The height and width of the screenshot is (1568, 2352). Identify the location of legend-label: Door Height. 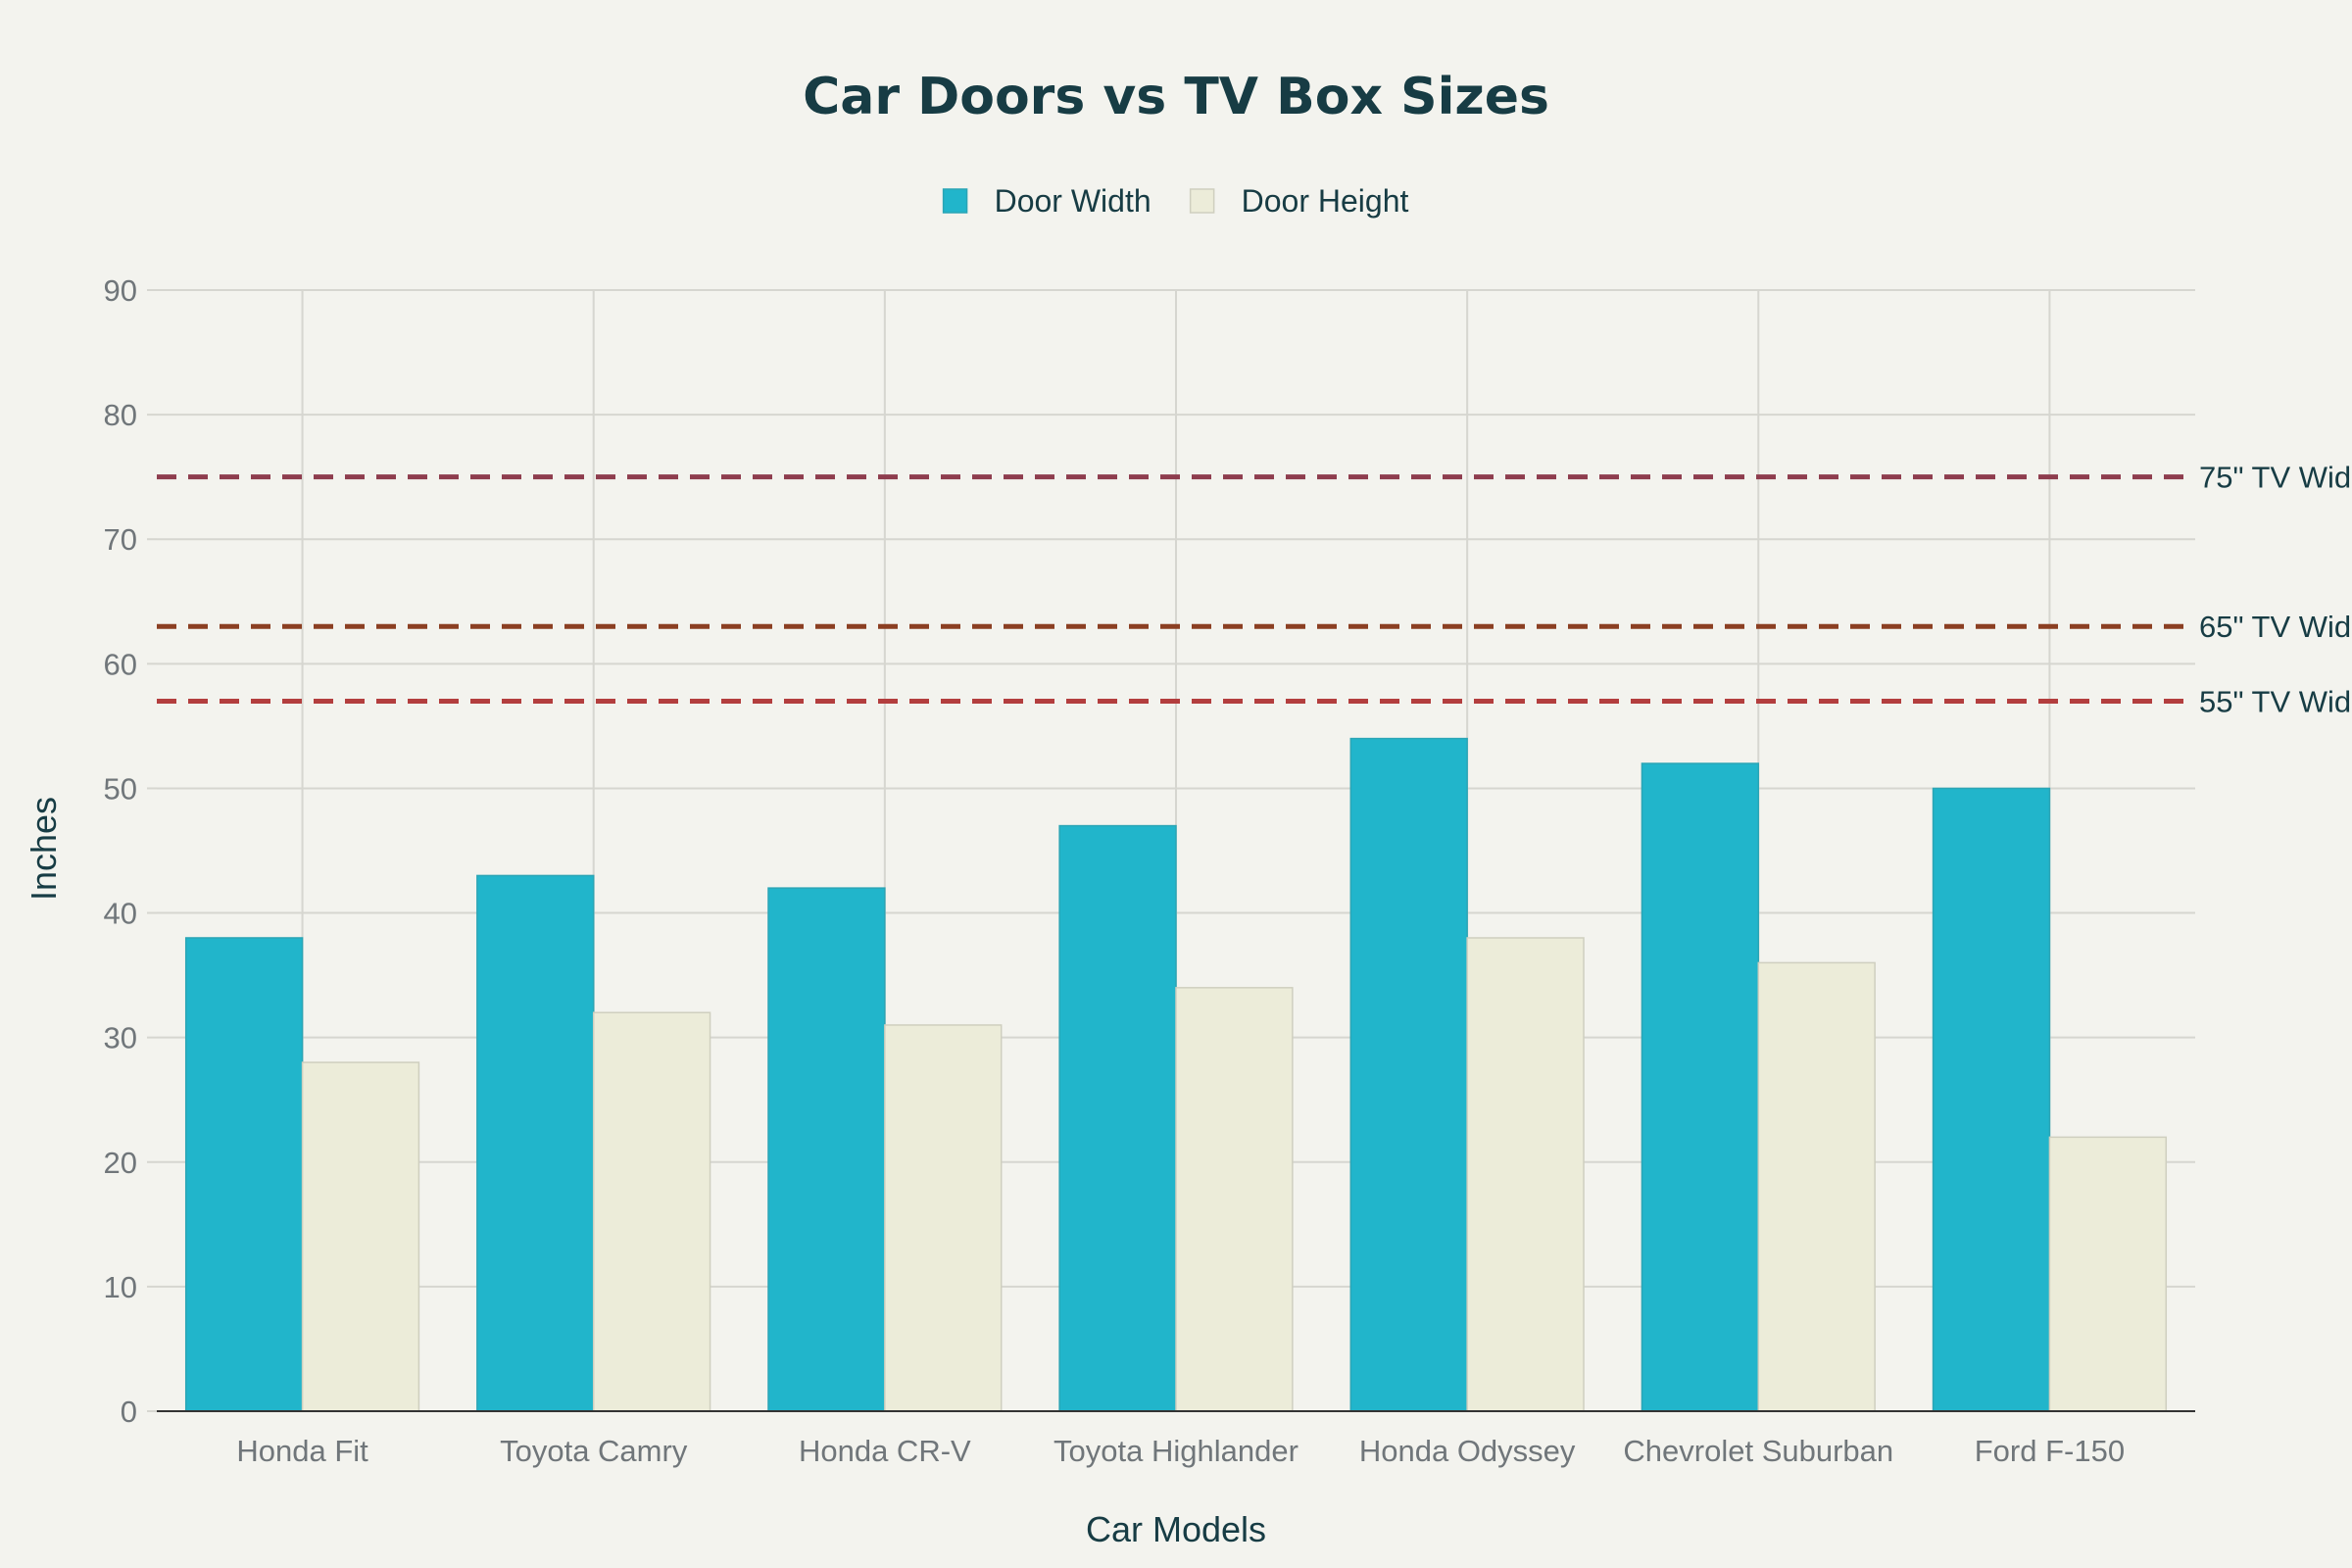
(1325, 201).